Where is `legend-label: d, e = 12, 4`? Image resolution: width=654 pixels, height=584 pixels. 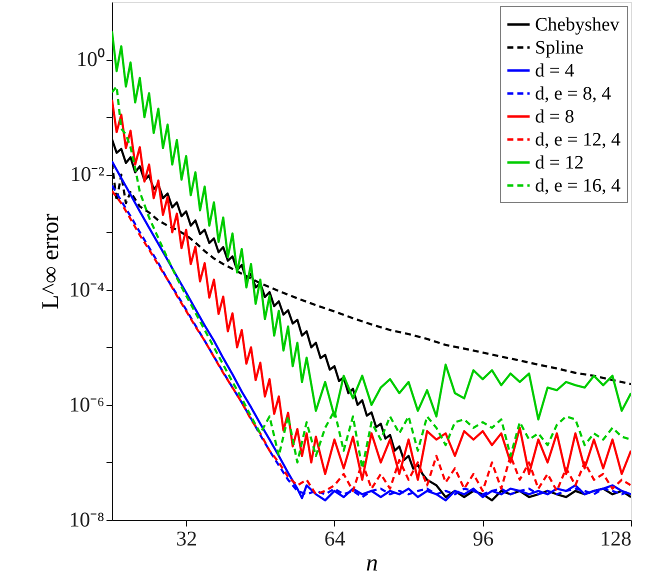
legend-label: d, e = 12, 4 is located at coordinates (578, 140).